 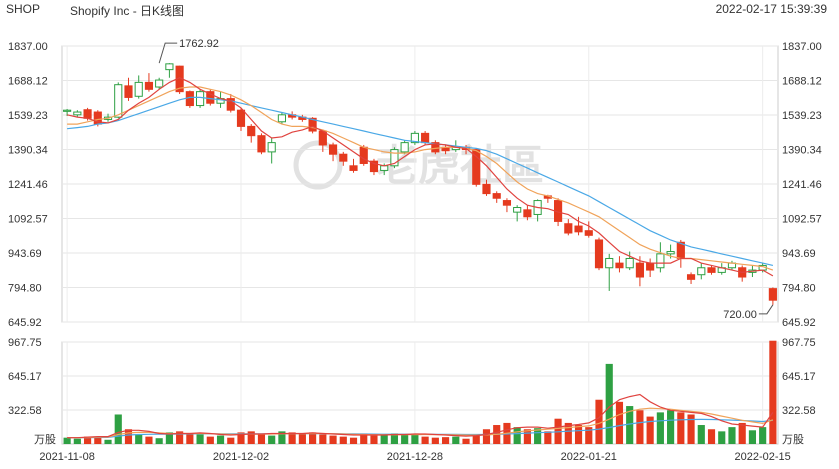 I want to click on volume-tick-left: 967.75, so click(x=25, y=343).